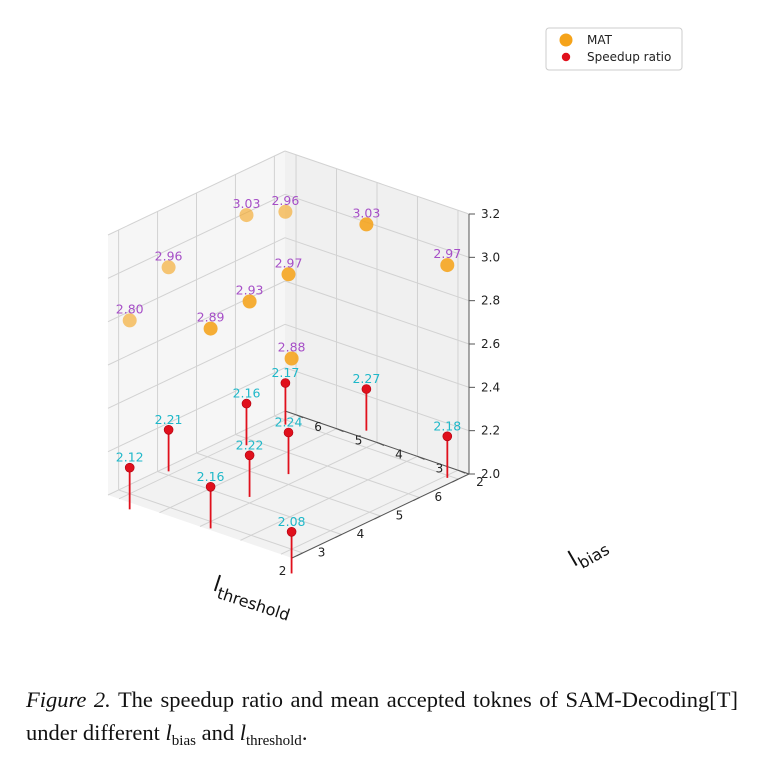 This screenshot has width=758, height=782. Describe the element at coordinates (490, 474) in the screenshot. I see `z-tick-label-0: 2.0` at that location.